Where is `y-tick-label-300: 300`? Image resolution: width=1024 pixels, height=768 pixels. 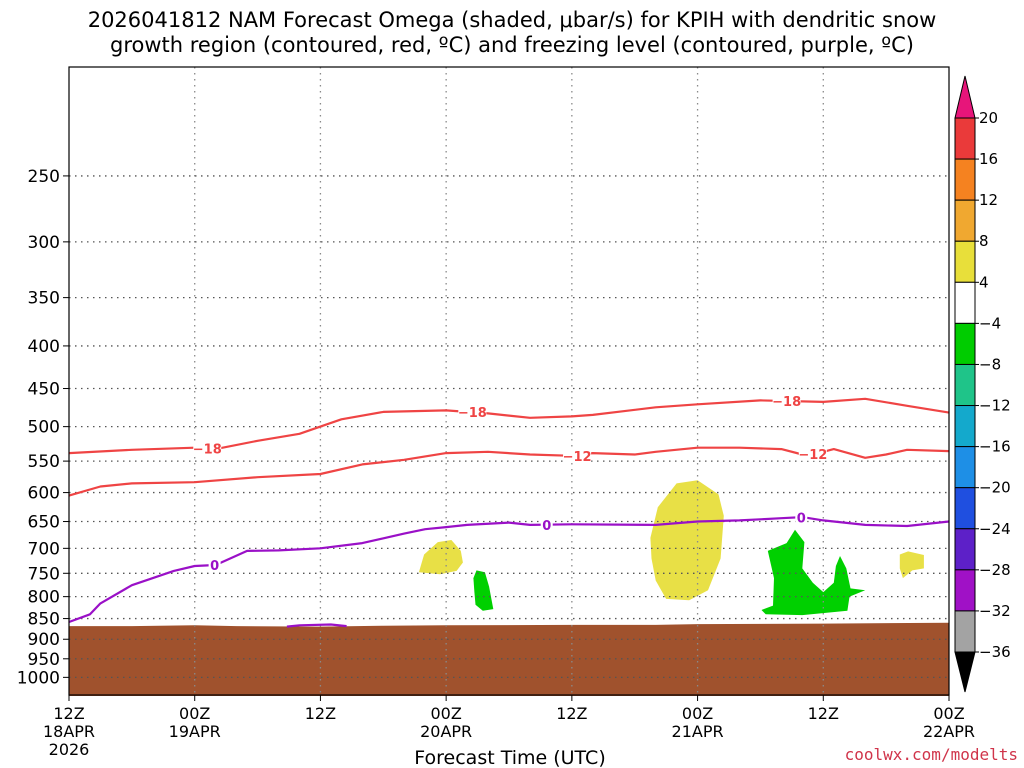
y-tick-label-300: 300 is located at coordinates (44, 243).